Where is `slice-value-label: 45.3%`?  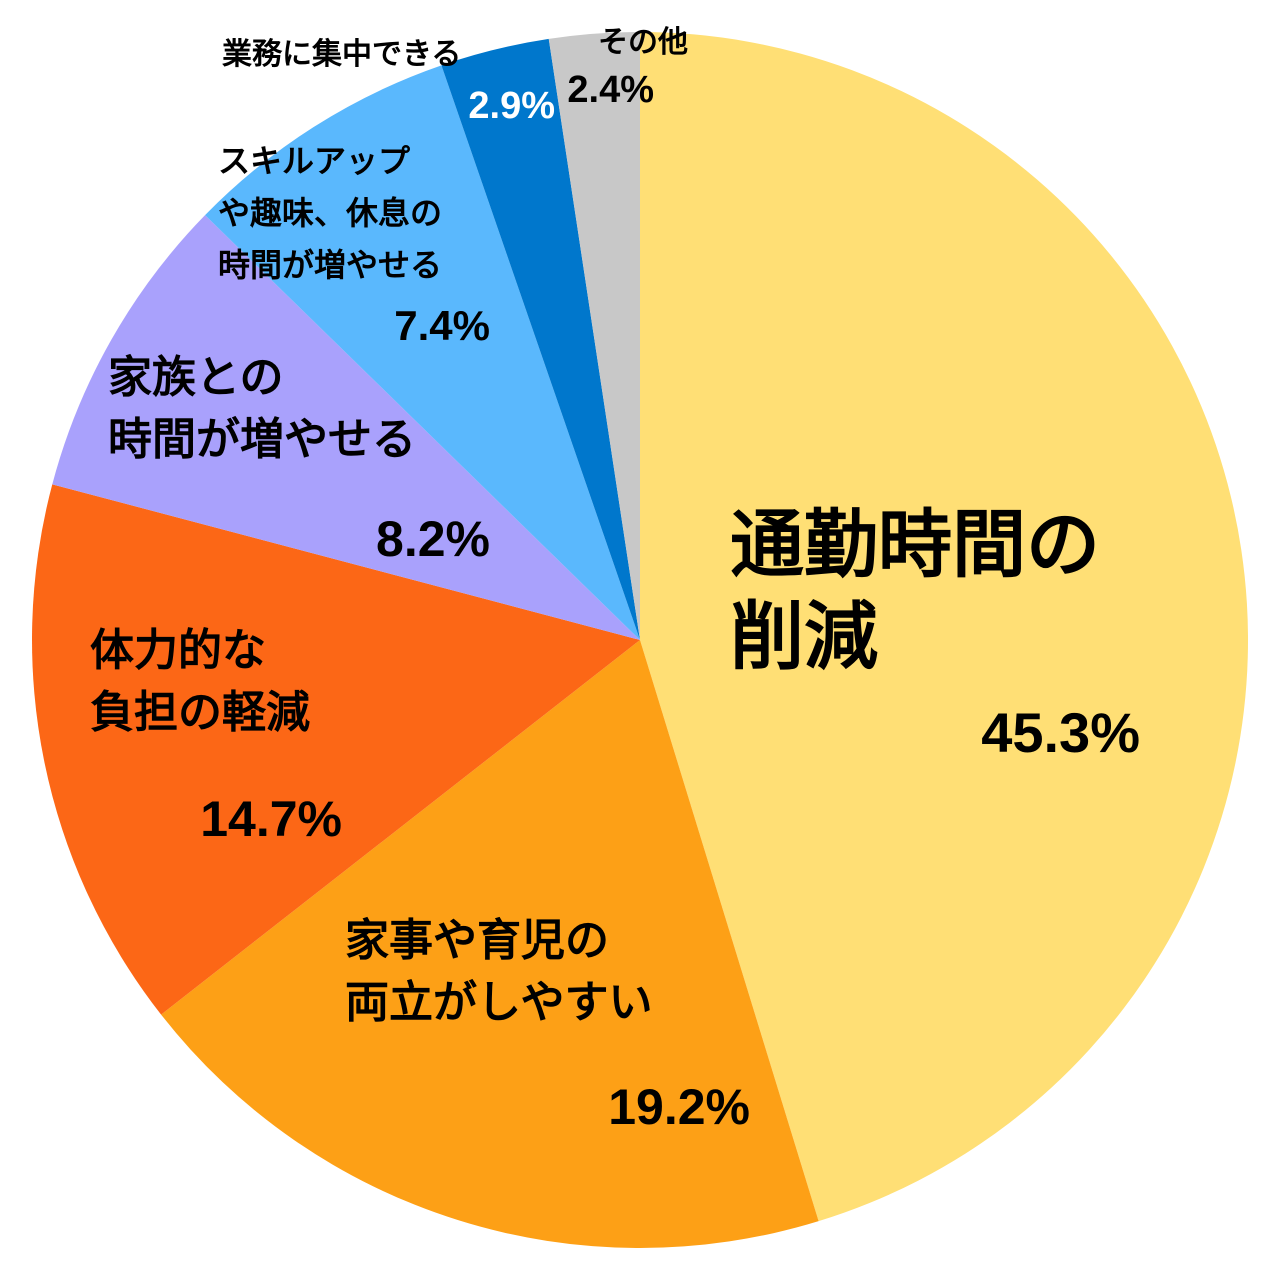 slice-value-label: 45.3% is located at coordinates (1060, 732).